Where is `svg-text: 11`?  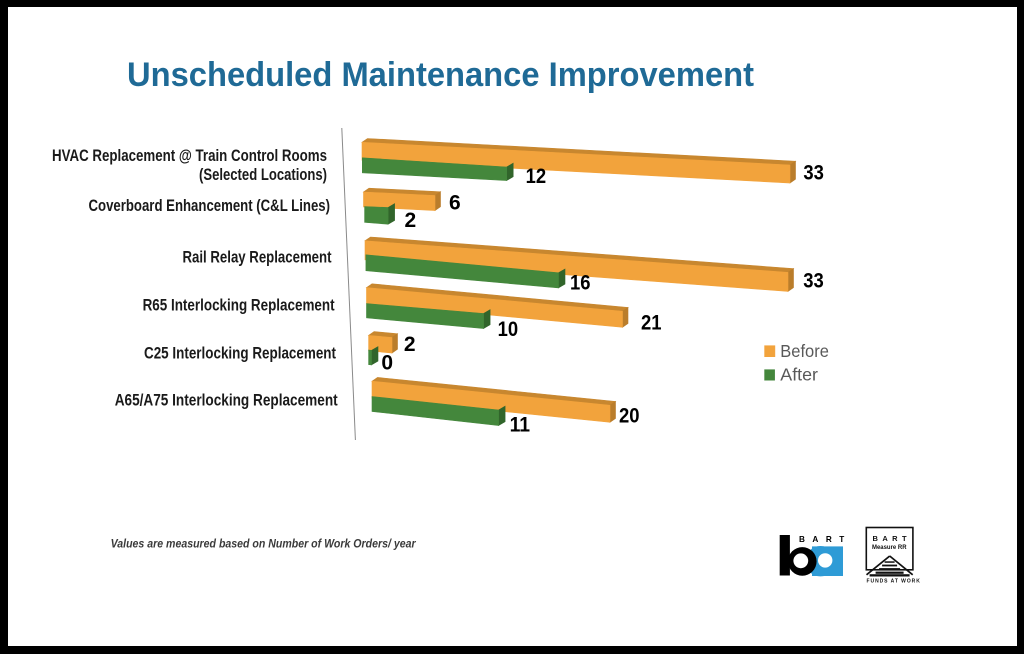
svg-text: 11 is located at coordinates (520, 425).